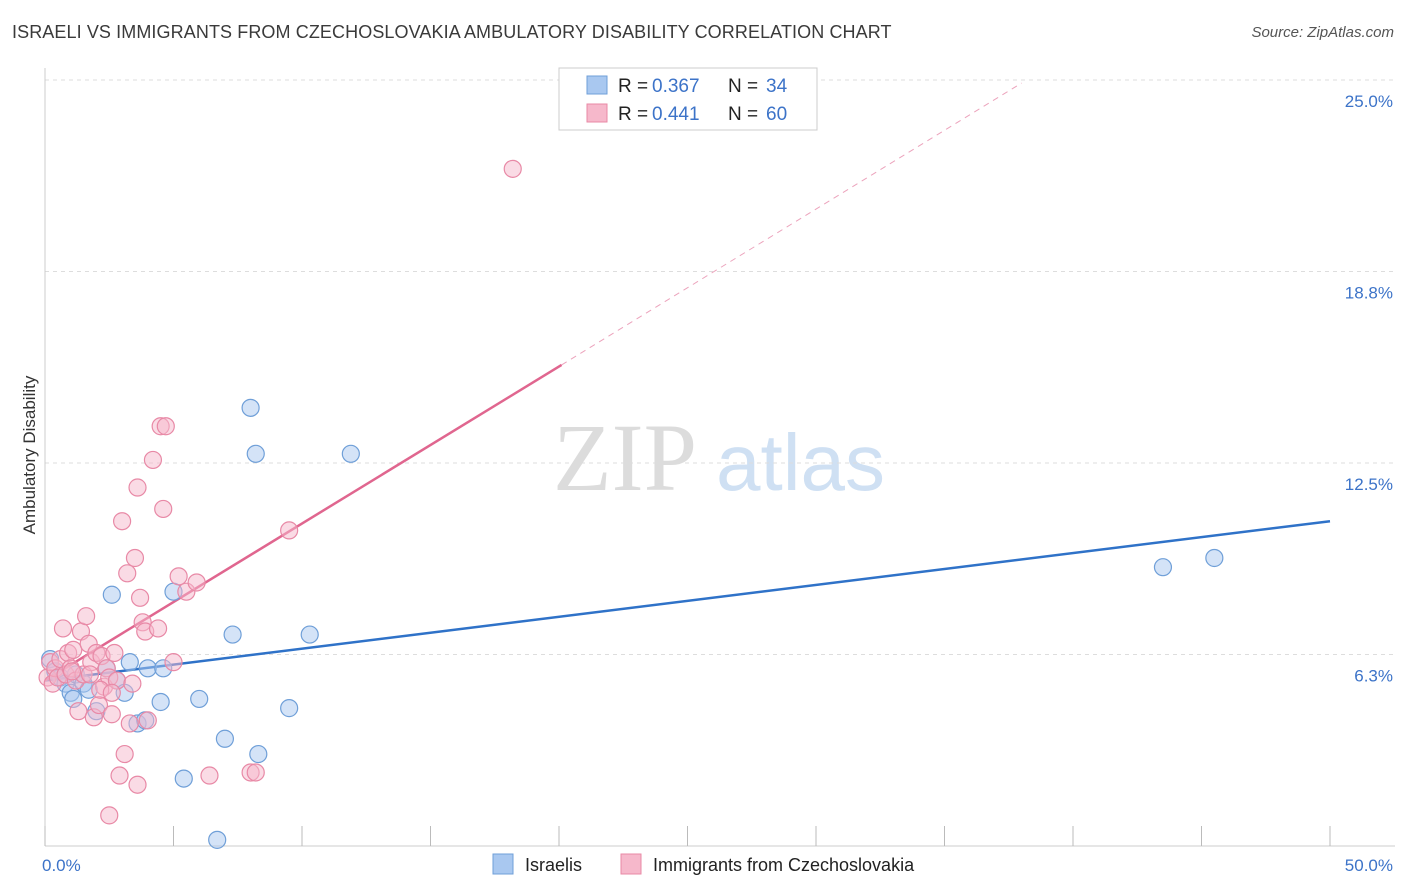 Image resolution: width=1406 pixels, height=892 pixels. Describe the element at coordinates (688, 99) in the screenshot. I see `legend: R = 0.367 N = 34 R = 0.441 N = 60` at that location.